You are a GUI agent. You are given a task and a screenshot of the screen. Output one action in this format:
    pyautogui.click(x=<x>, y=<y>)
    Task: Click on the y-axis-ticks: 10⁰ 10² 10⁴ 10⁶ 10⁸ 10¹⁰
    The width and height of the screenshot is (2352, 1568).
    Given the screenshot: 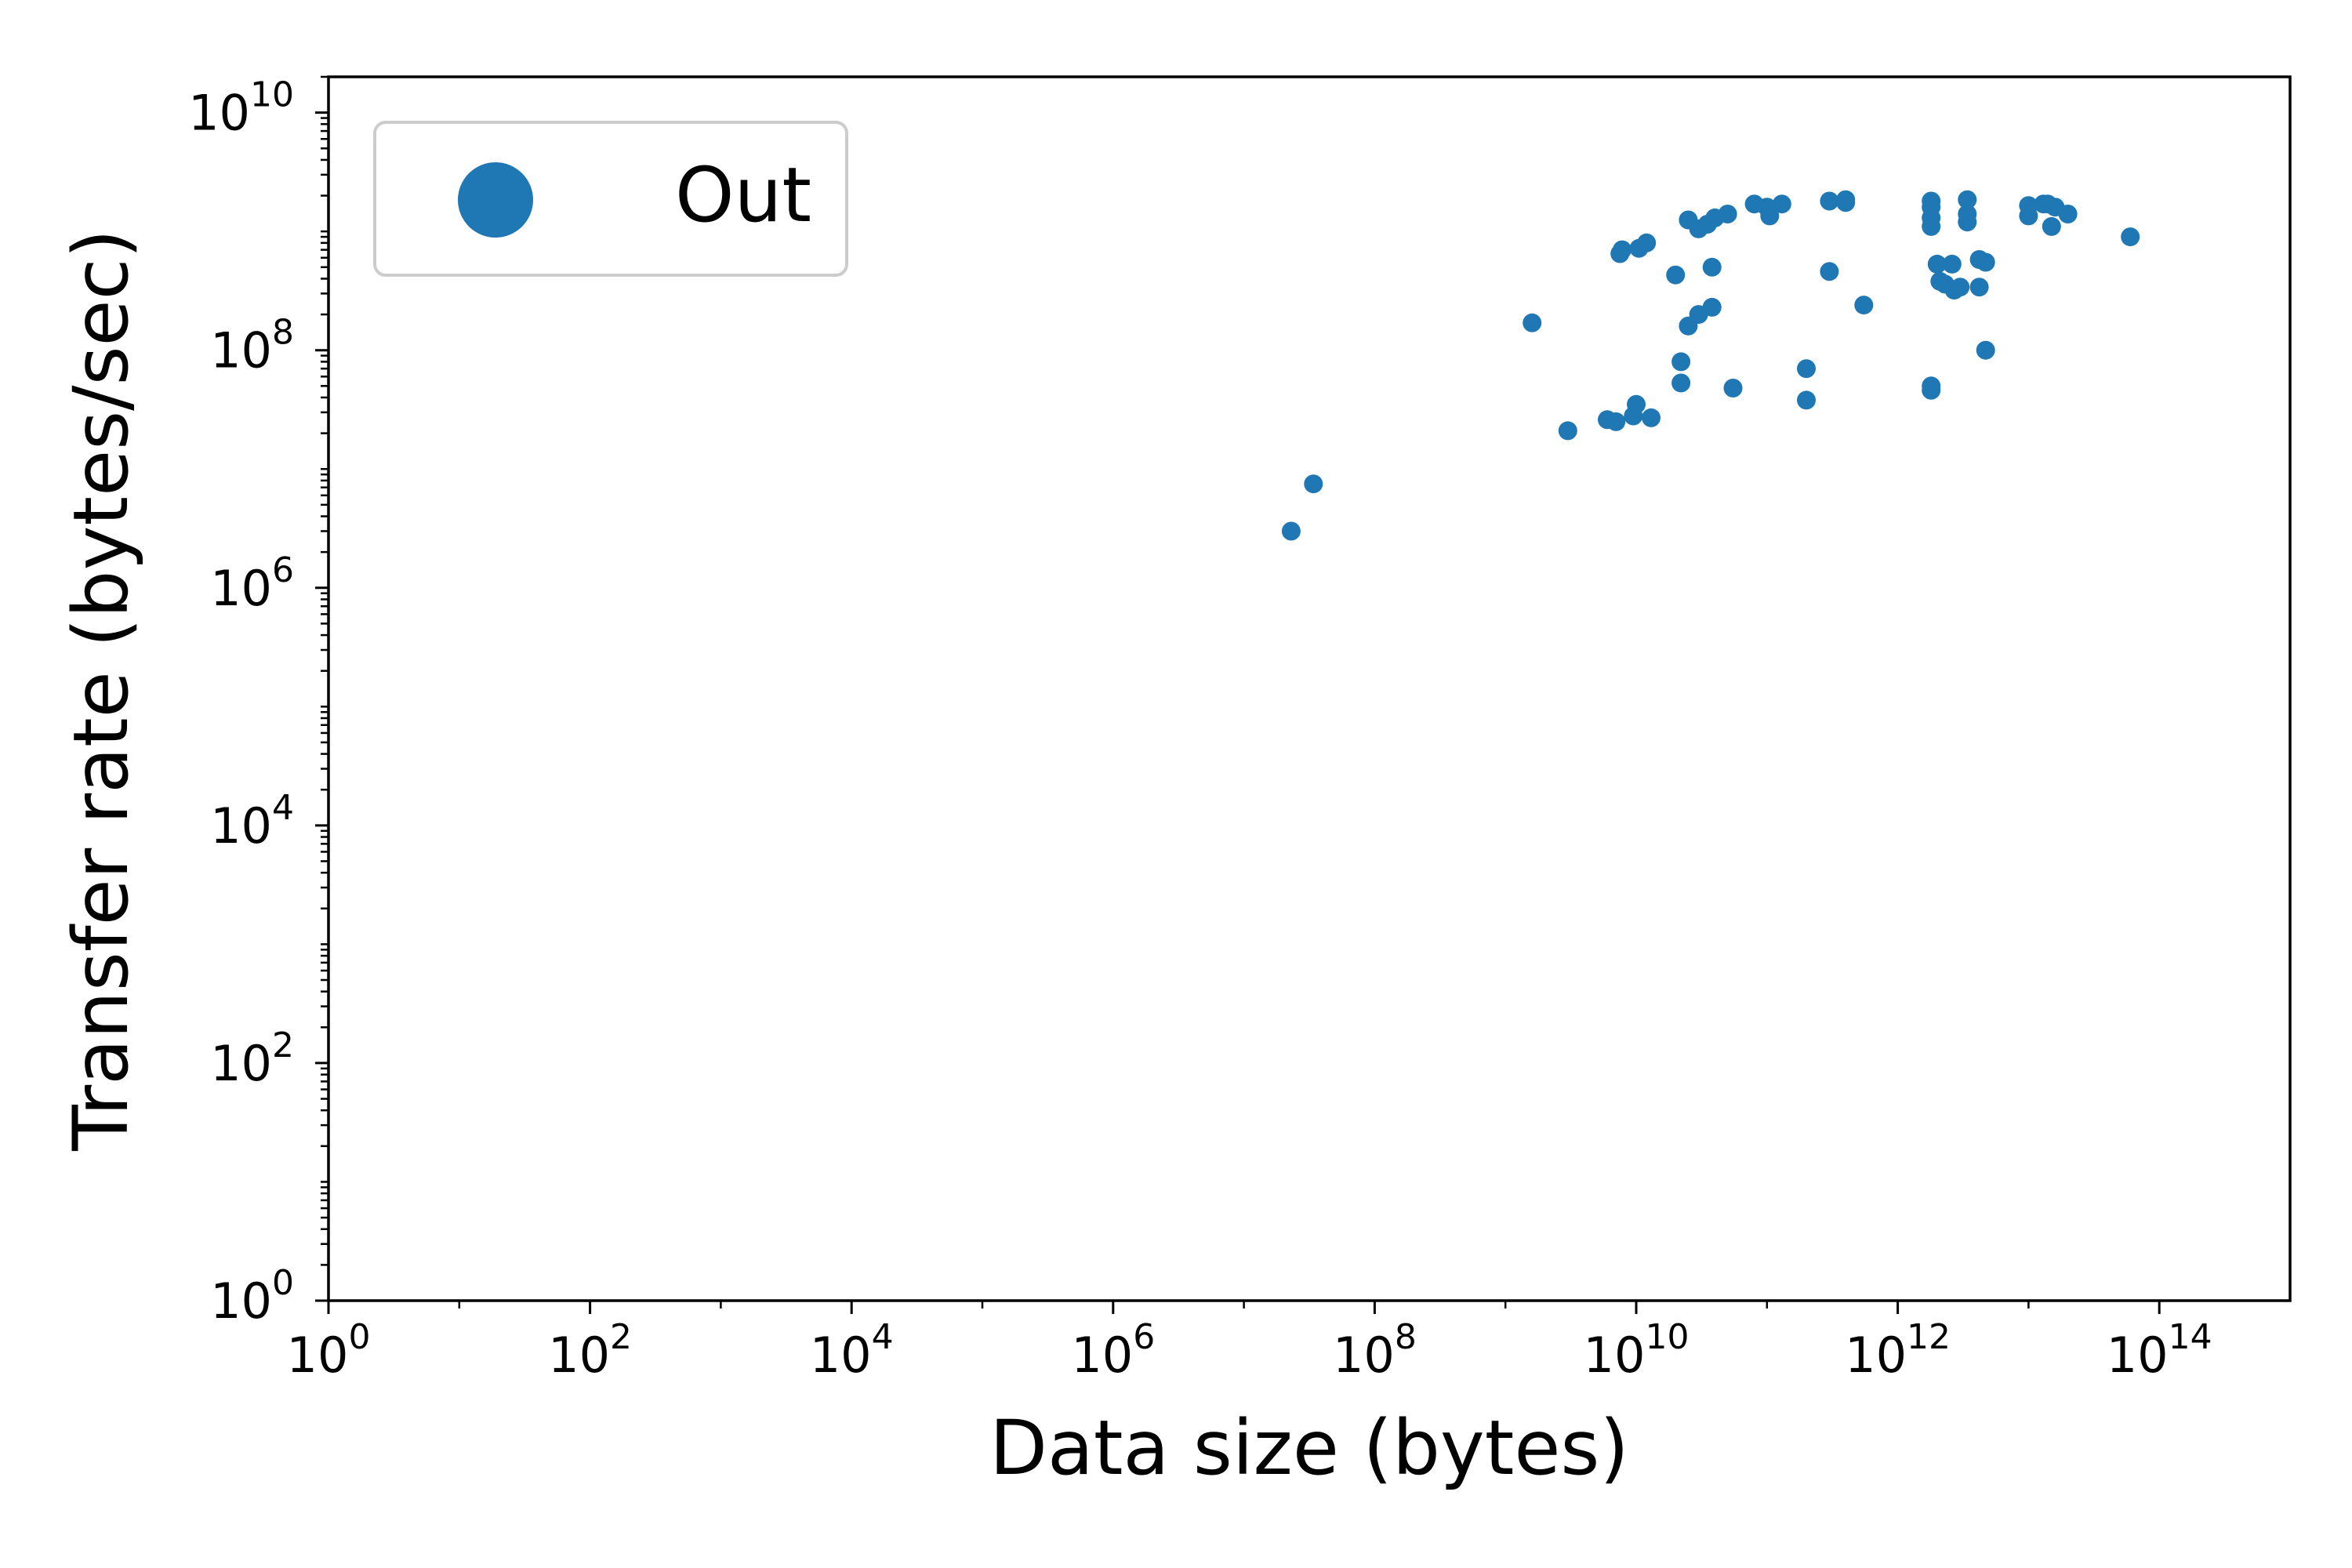 What is the action you would take?
    pyautogui.click(x=258, y=702)
    